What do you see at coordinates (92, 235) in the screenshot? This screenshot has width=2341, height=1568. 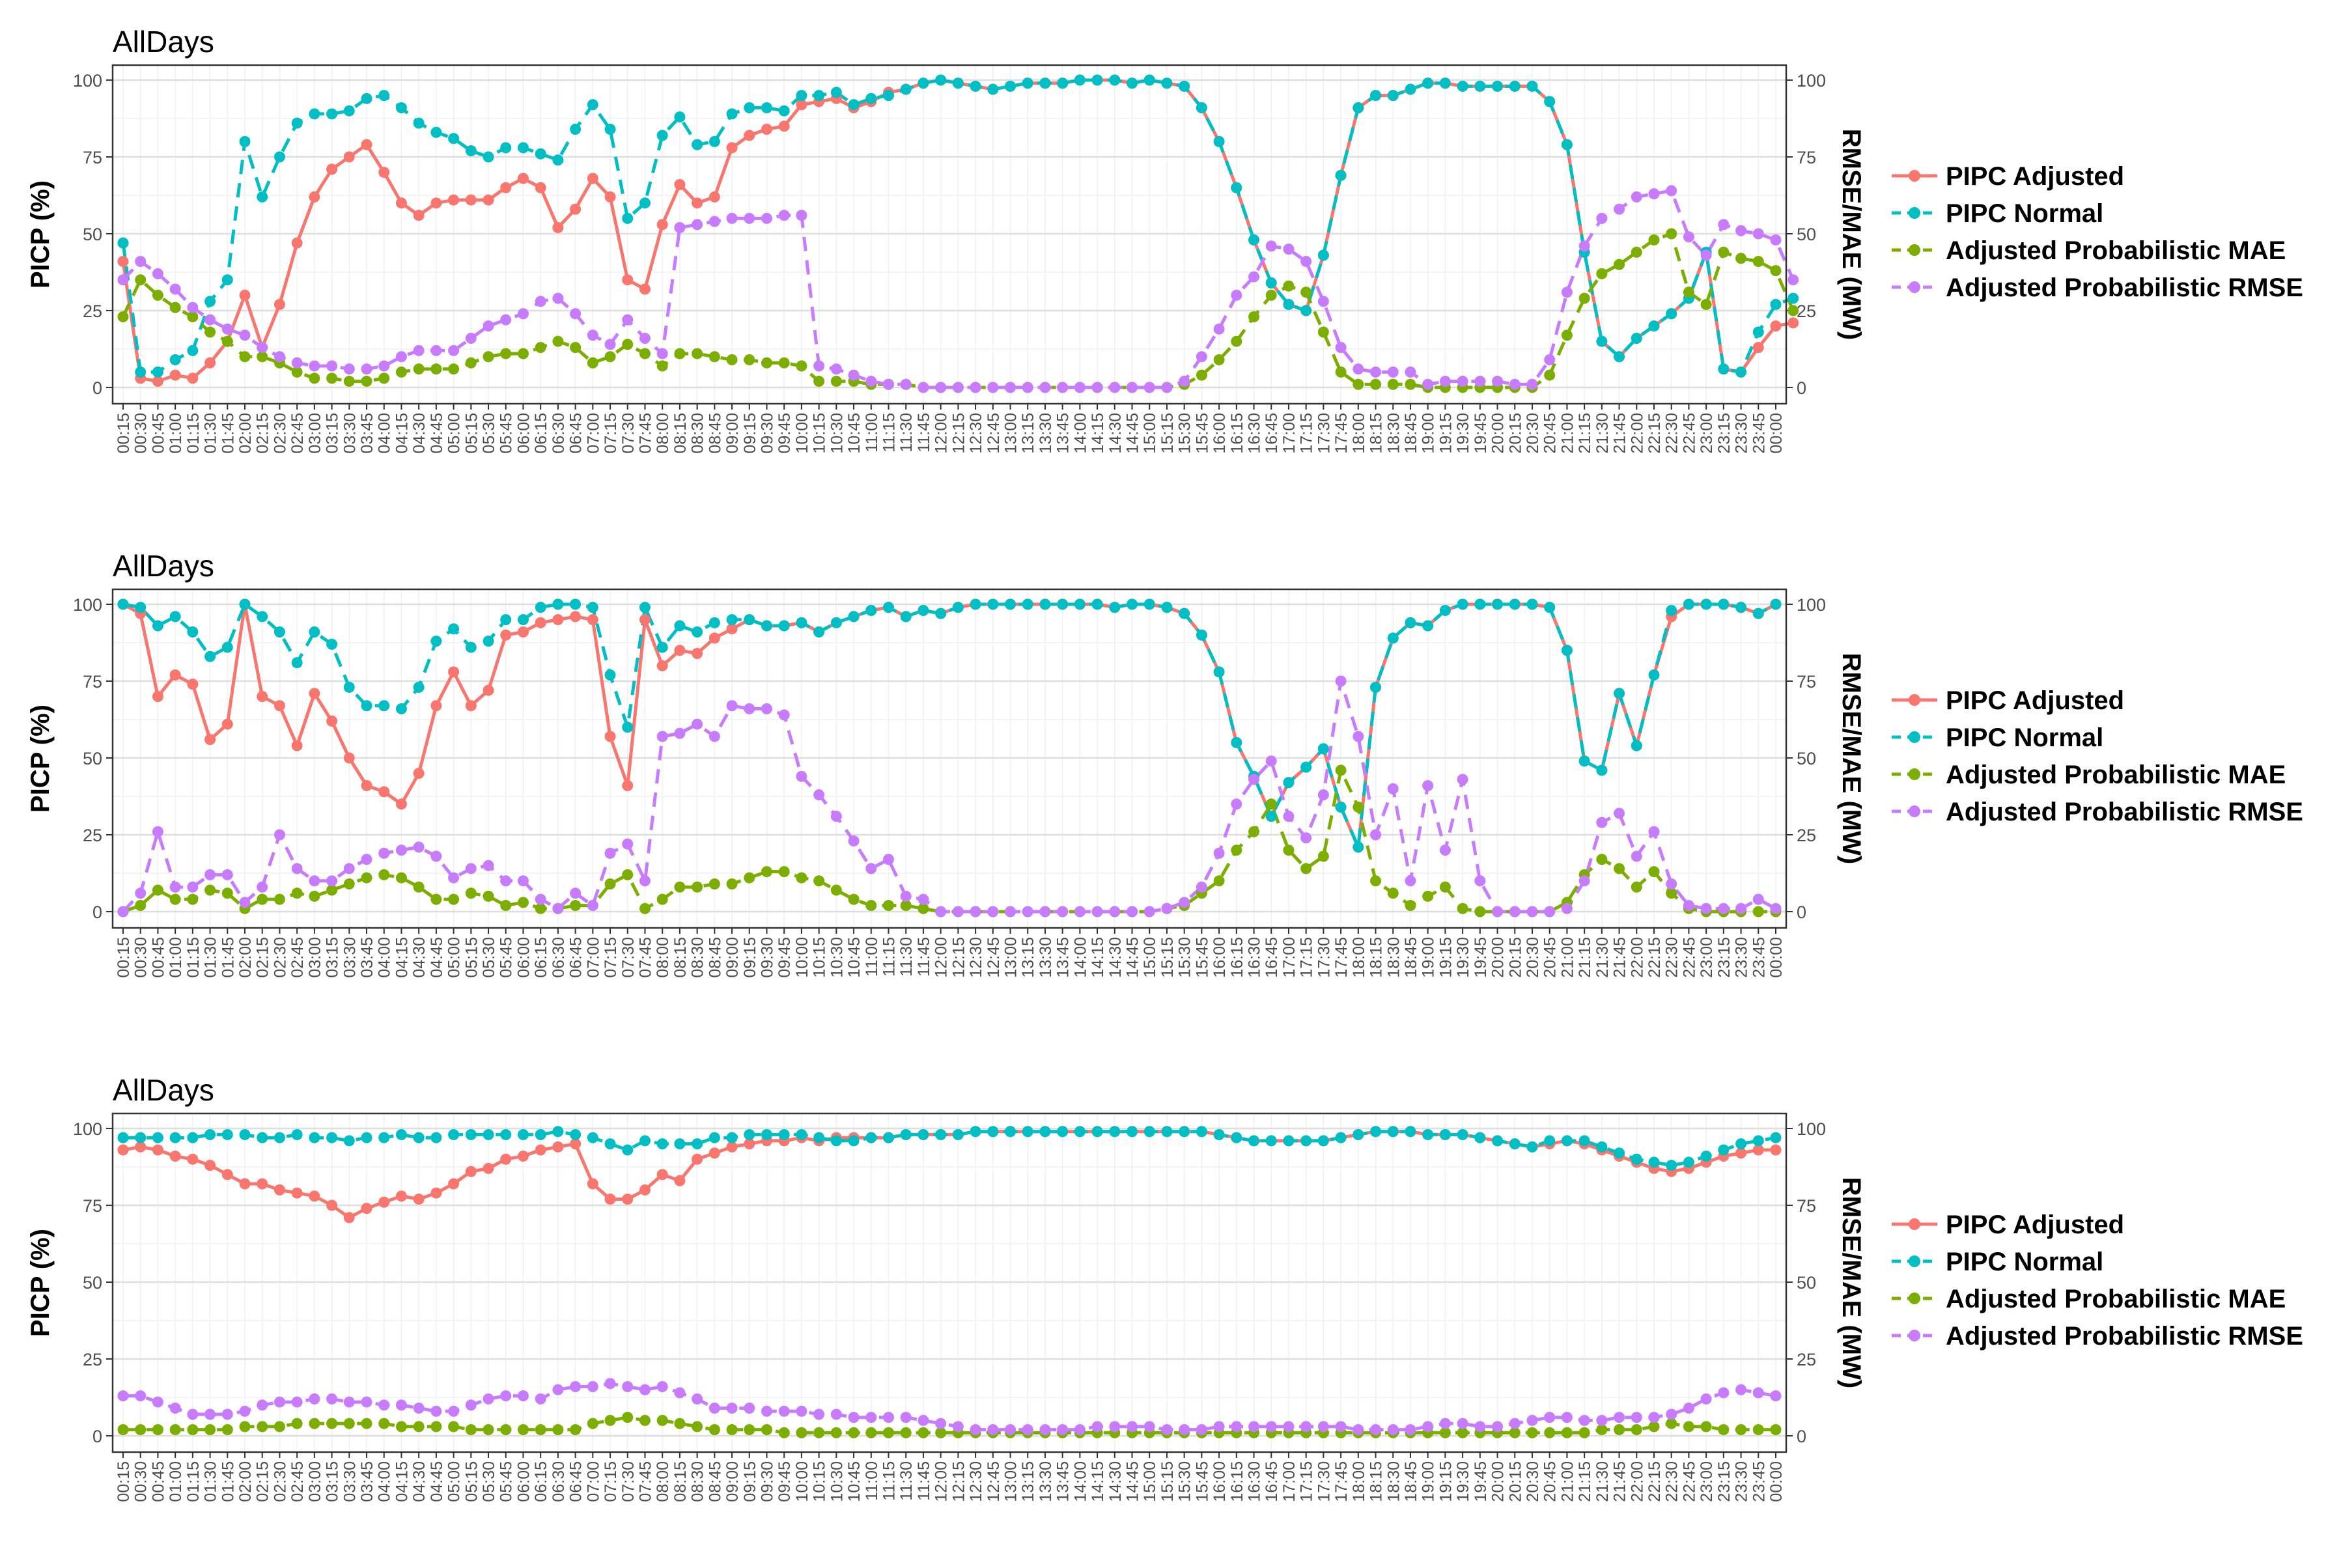 I see `y-tick-label: 50` at bounding box center [92, 235].